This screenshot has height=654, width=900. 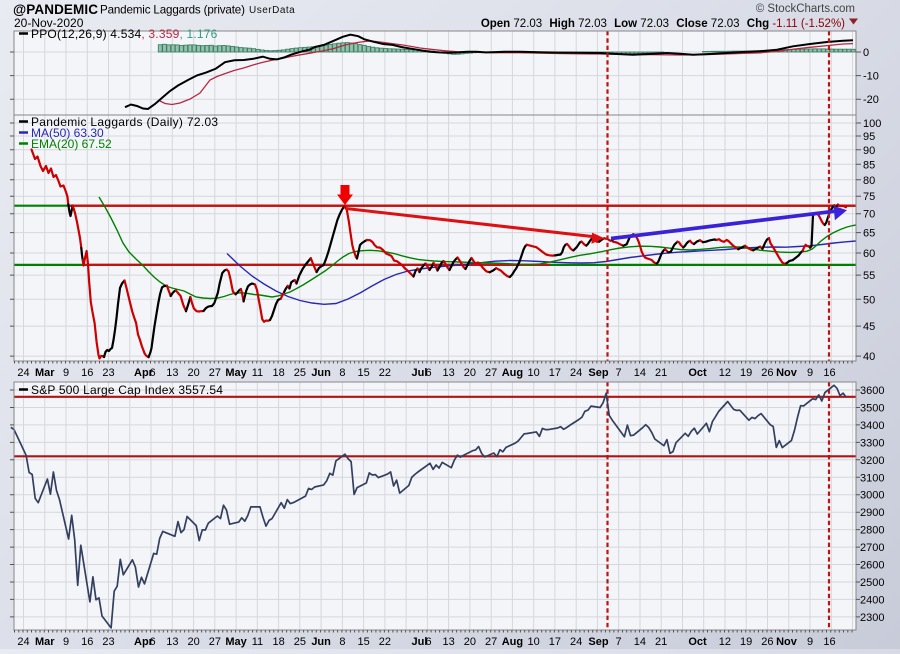 What do you see at coordinates (872, 124) in the screenshot?
I see `svg-text: 100` at bounding box center [872, 124].